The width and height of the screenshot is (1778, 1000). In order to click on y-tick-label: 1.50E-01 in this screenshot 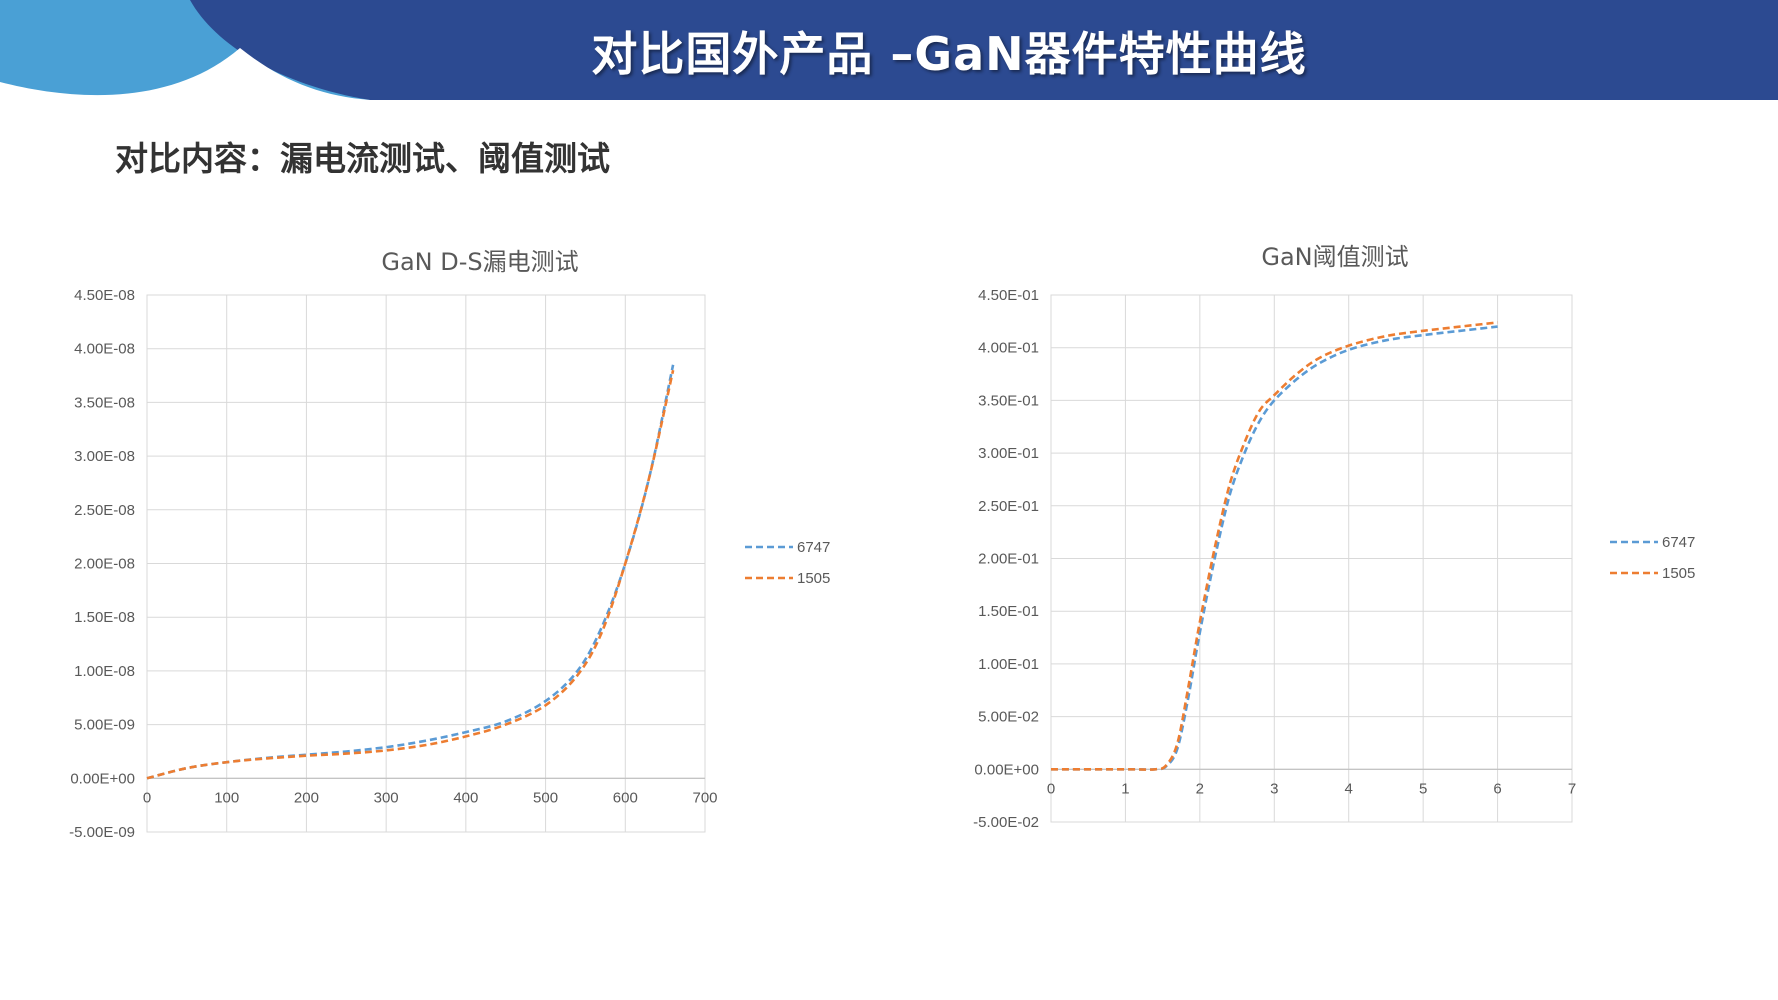, I will do `click(1008, 611)`.